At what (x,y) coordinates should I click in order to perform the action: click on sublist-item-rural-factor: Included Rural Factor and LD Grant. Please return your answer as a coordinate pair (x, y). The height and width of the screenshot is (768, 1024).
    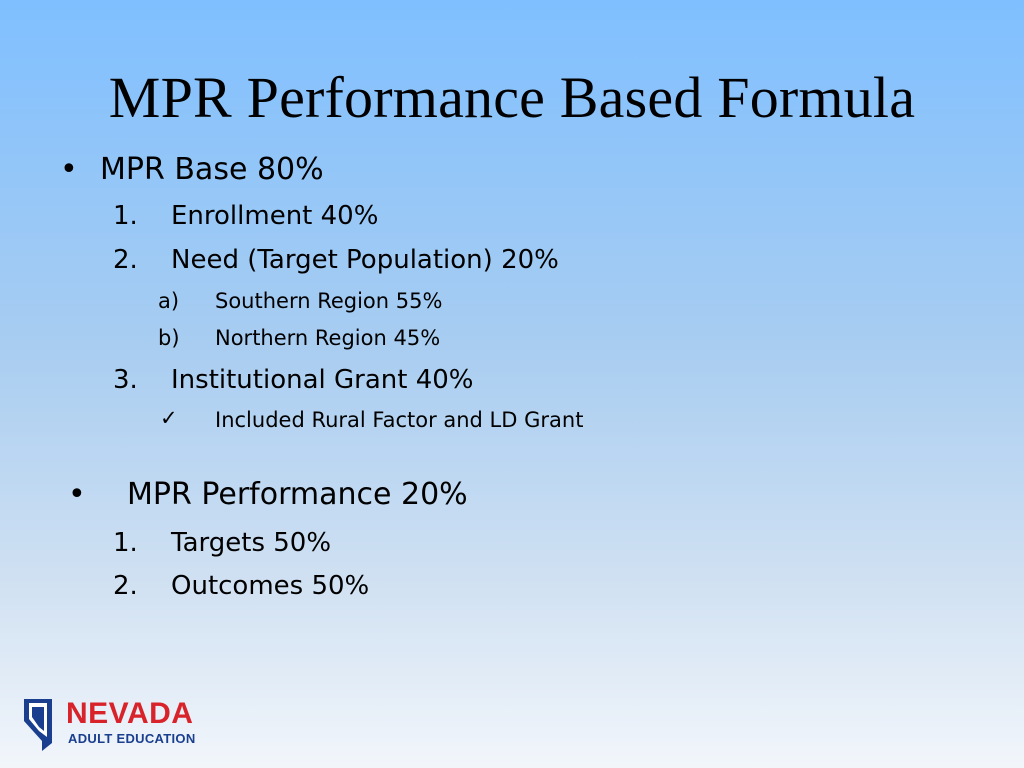
    Looking at the image, I should click on (399, 420).